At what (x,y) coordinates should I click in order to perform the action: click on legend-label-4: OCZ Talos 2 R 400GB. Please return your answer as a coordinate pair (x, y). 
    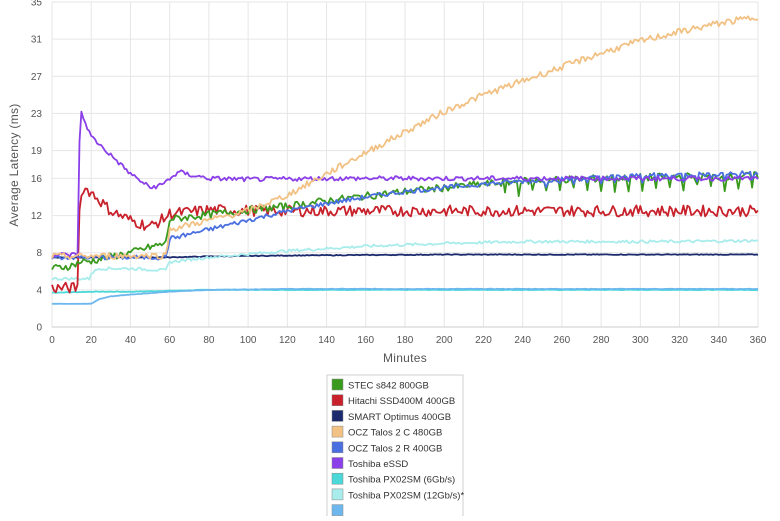
    Looking at the image, I should click on (395, 448).